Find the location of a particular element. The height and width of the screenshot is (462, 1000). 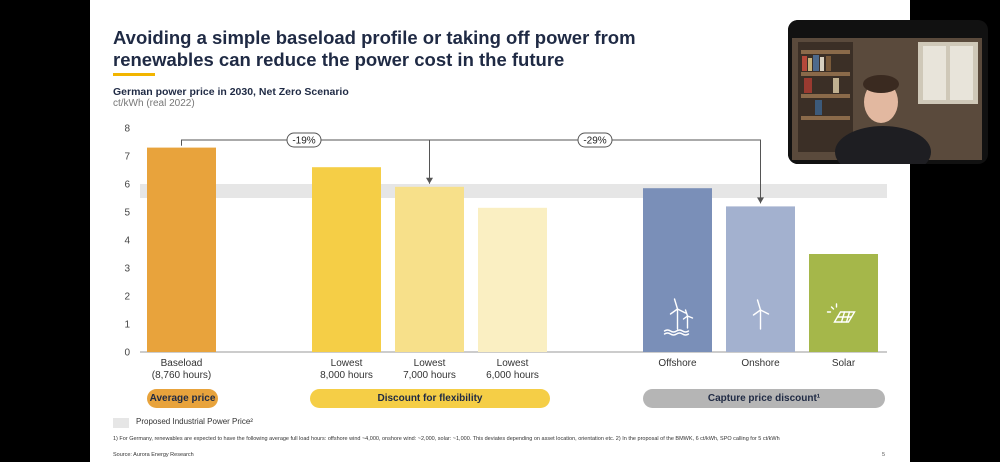

chart-units: ct/kWh (real 2022) is located at coordinates (154, 103).